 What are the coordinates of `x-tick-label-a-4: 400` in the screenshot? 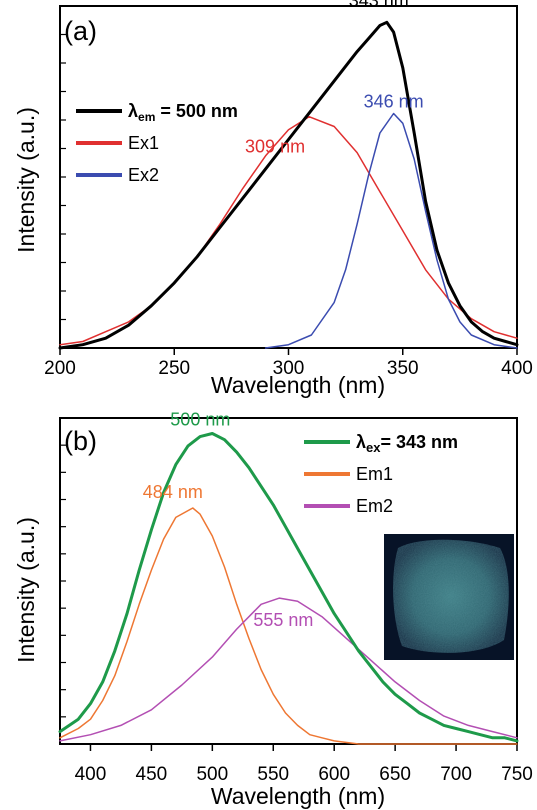 It's located at (517, 368).